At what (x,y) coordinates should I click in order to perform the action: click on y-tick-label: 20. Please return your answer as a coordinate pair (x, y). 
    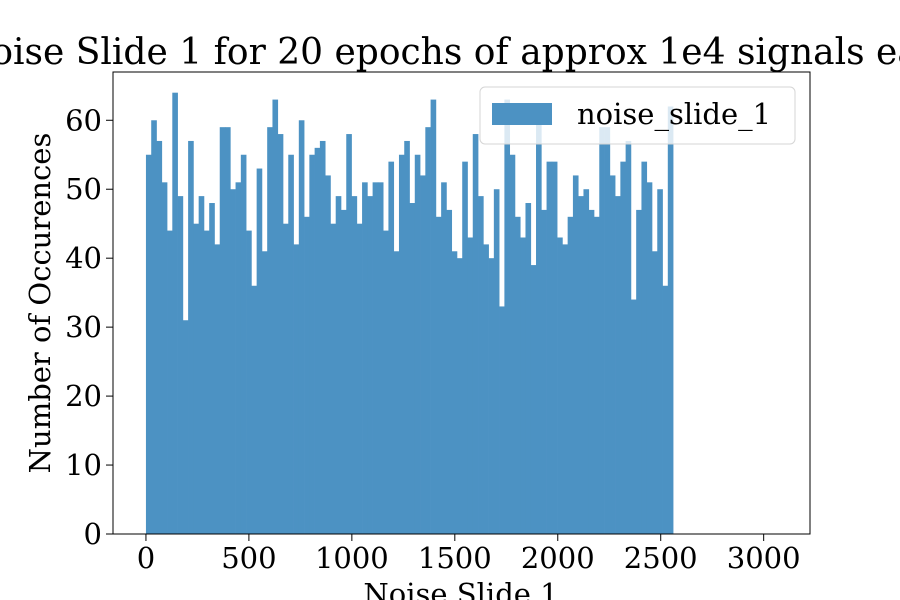
    Looking at the image, I should click on (83, 396).